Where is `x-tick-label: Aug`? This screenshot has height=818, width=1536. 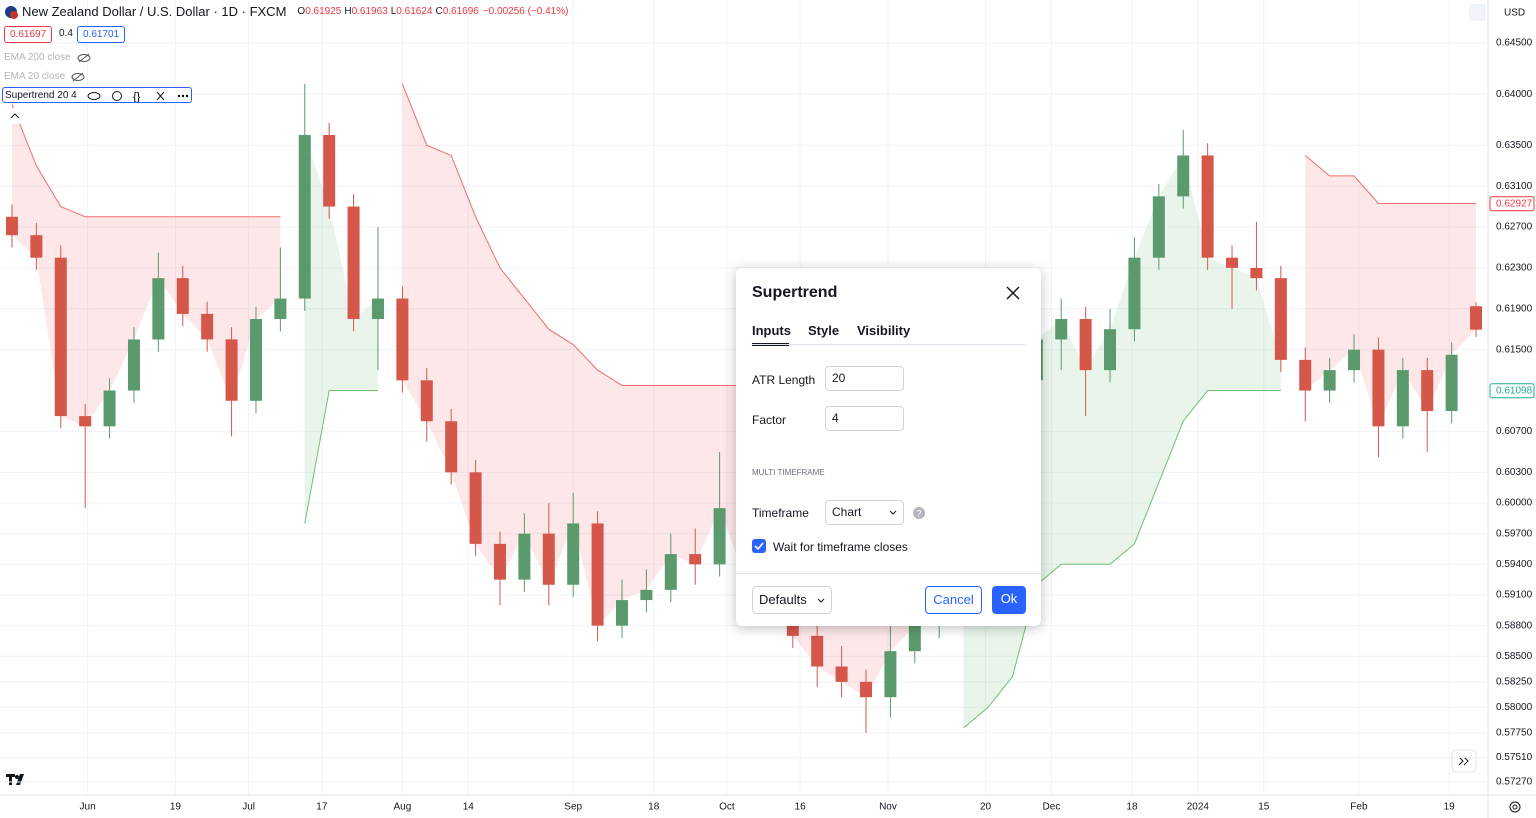 x-tick-label: Aug is located at coordinates (402, 807).